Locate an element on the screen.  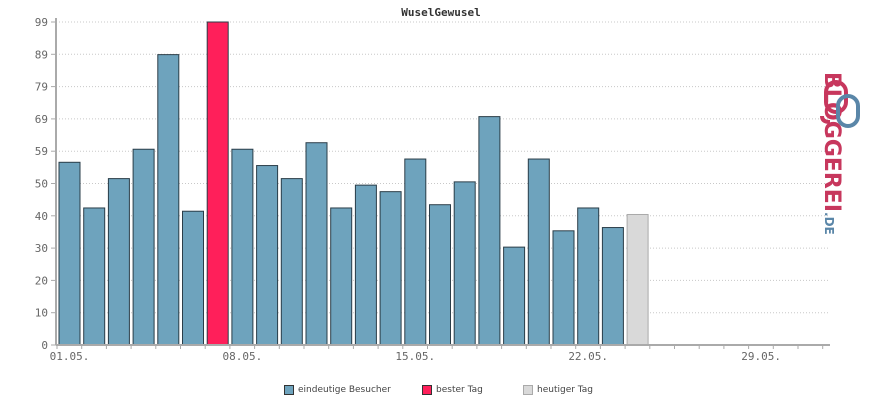
legend-item-heutiger-tag: heutiger Tag is located at coordinates (558, 390).